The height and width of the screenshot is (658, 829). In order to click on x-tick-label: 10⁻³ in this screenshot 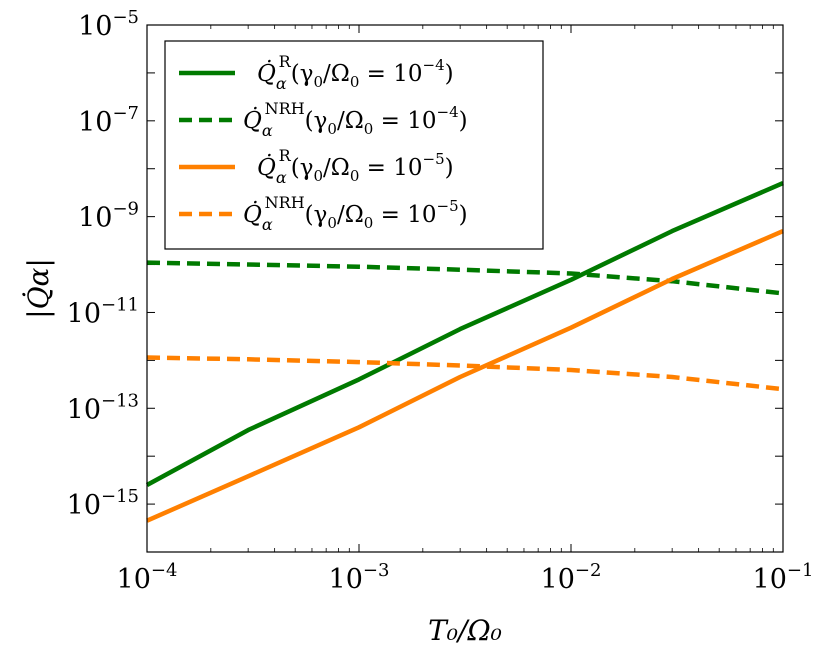, I will do `click(359, 577)`.